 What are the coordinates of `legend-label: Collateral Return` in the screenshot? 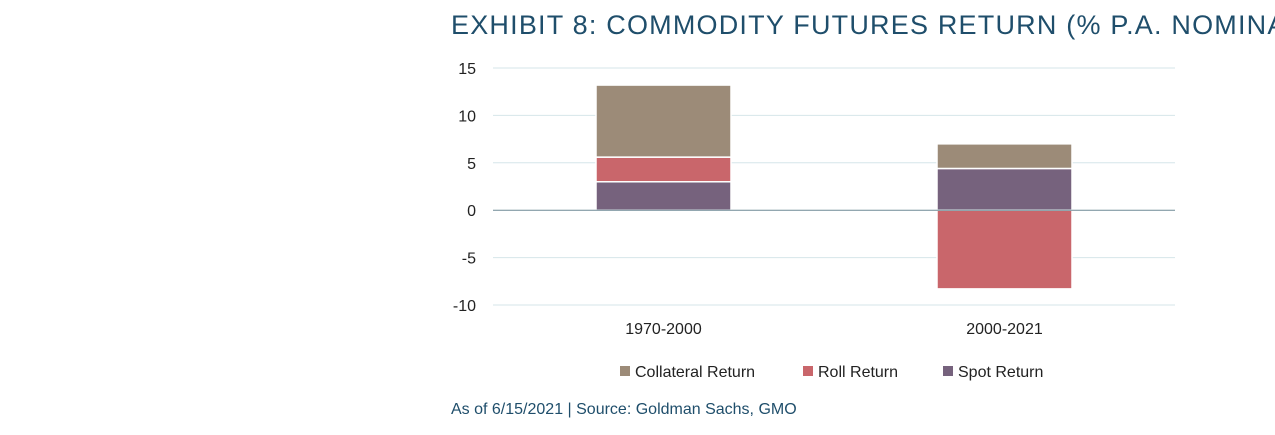 It's located at (695, 372).